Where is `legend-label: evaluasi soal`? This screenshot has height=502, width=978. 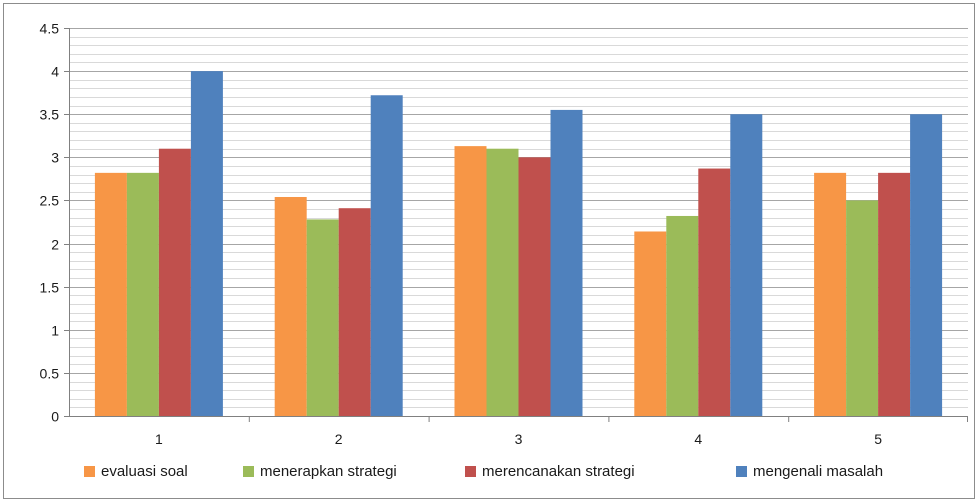
legend-label: evaluasi soal is located at coordinates (144, 471).